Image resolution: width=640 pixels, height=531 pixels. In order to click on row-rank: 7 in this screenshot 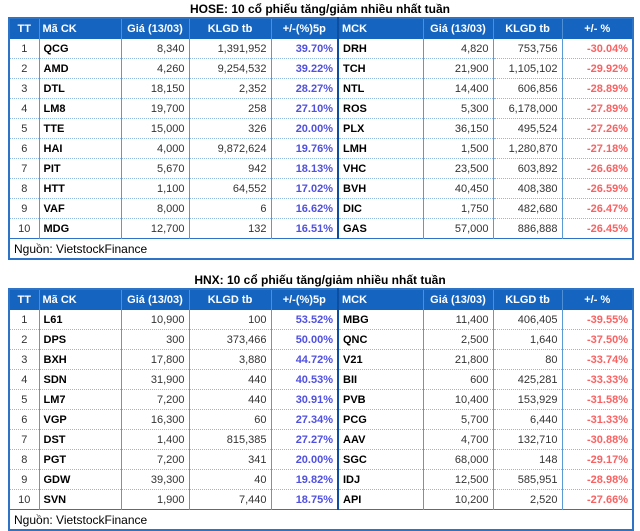, I will do `click(24, 168)`.